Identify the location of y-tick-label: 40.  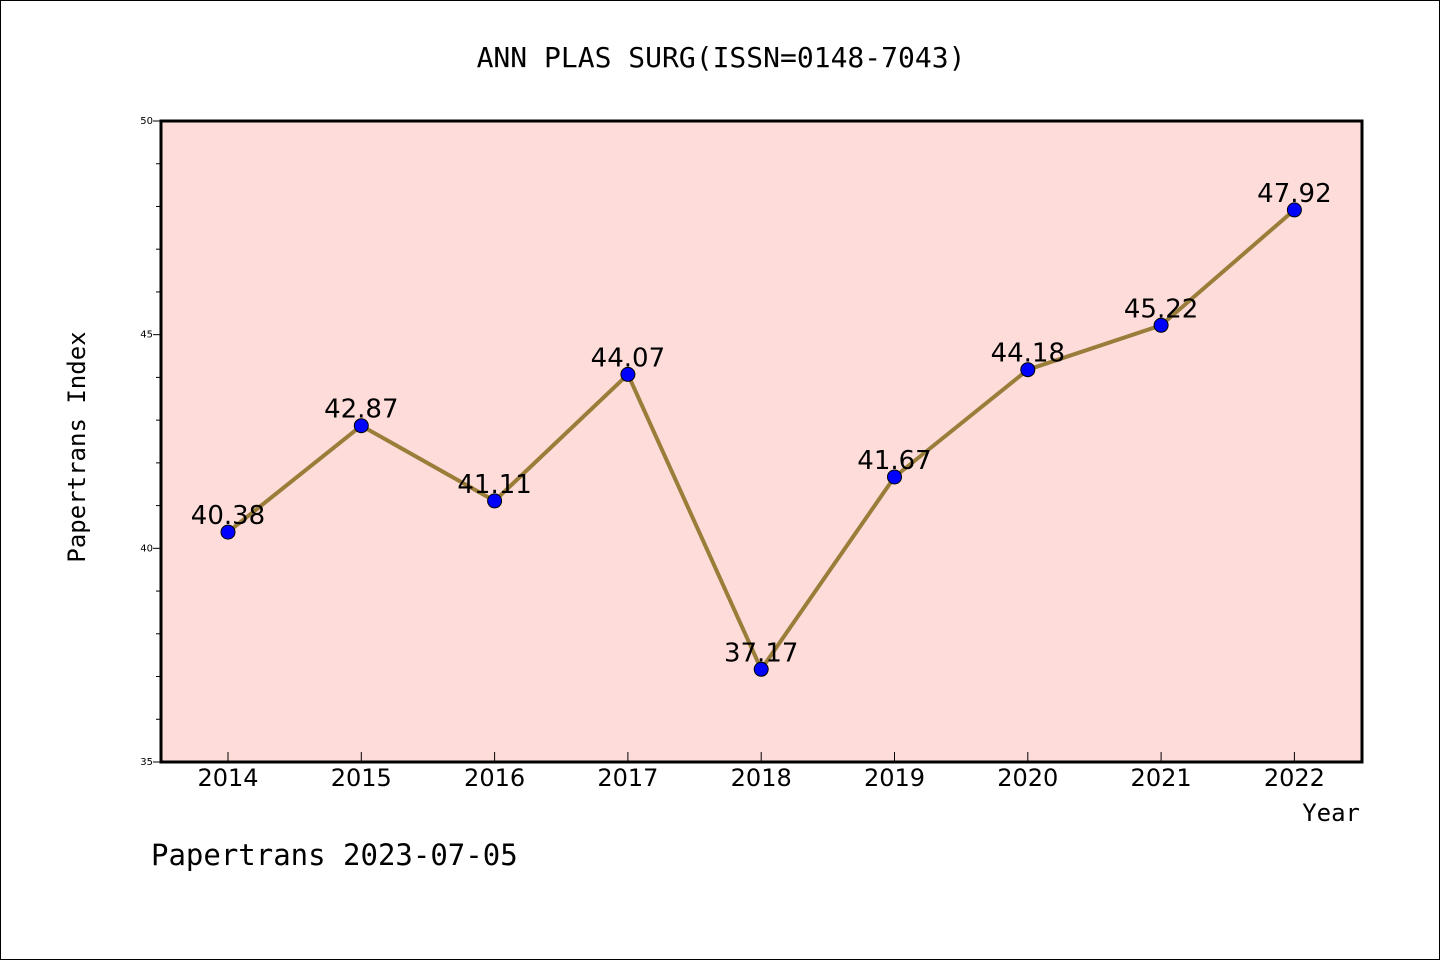
(146, 548).